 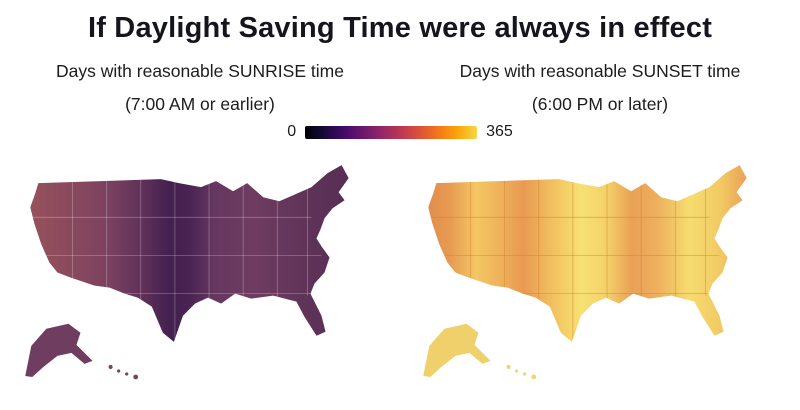 What do you see at coordinates (200, 104) in the screenshot?
I see `sunrise-map-subtitle: (7:00 AM or earlier)` at bounding box center [200, 104].